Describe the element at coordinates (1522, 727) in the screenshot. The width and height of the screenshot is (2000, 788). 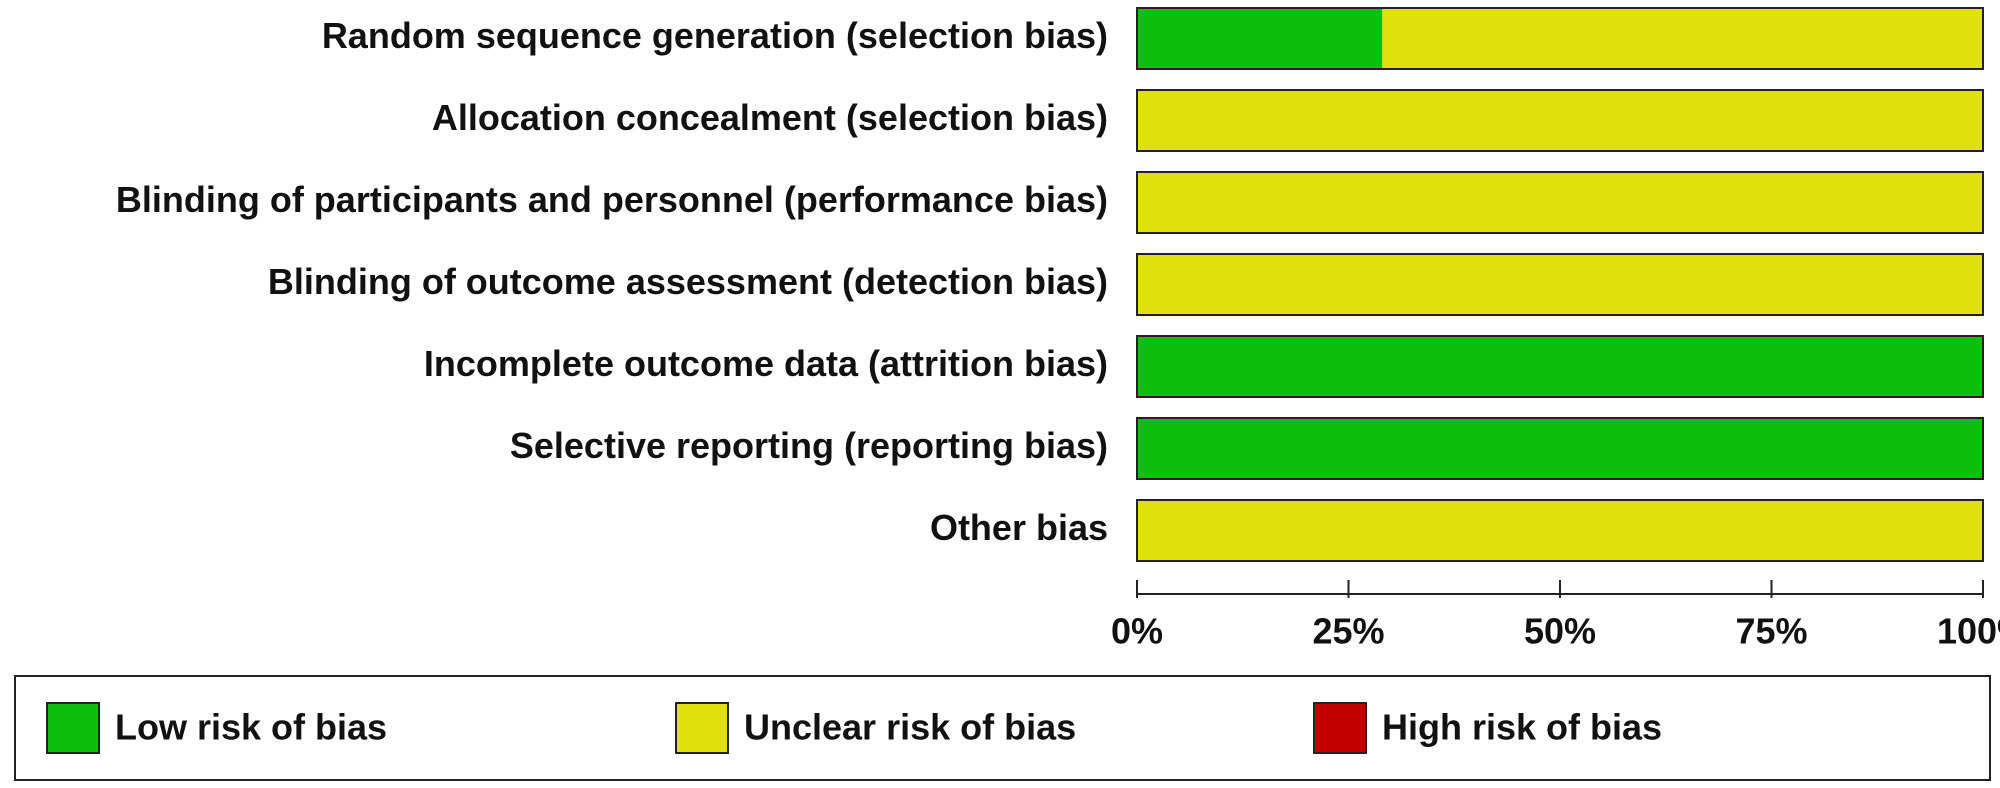
I see `legend-label: High risk of bias` at that location.